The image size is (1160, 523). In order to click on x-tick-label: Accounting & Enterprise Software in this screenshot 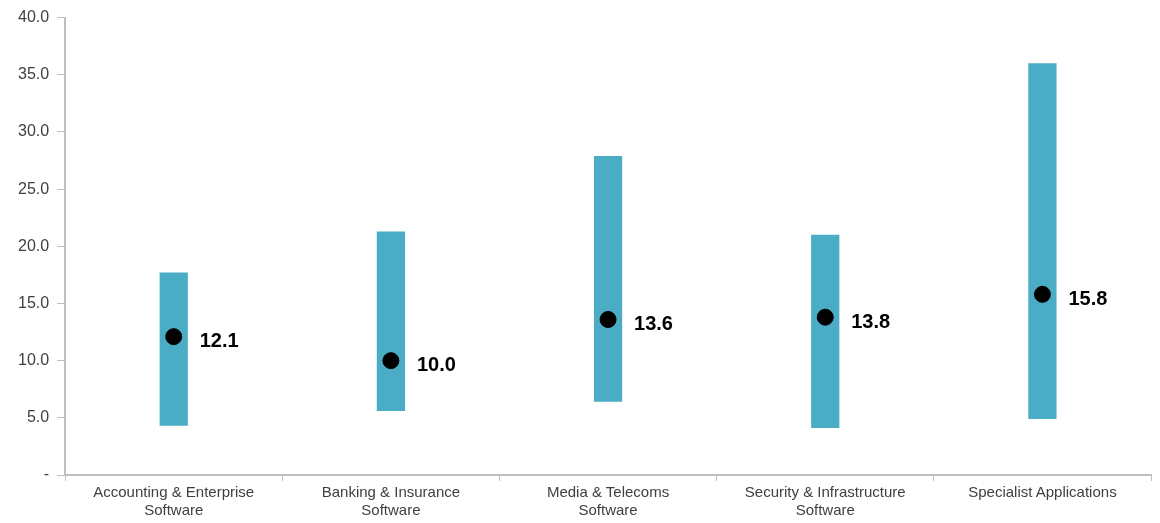, I will do `click(174, 501)`.